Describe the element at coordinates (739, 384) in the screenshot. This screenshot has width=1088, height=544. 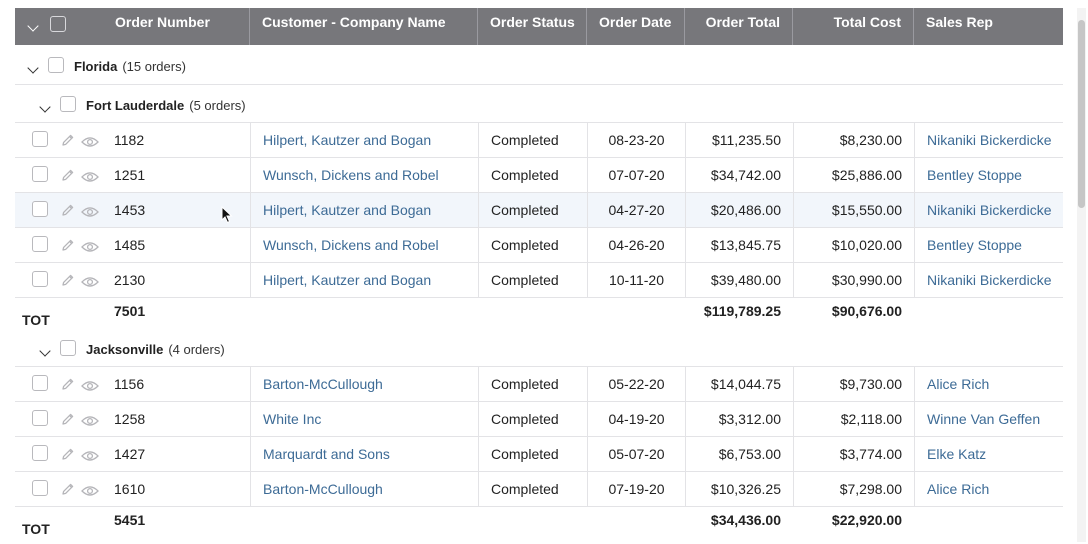
I see `order-total-cell: $14,044.75` at that location.